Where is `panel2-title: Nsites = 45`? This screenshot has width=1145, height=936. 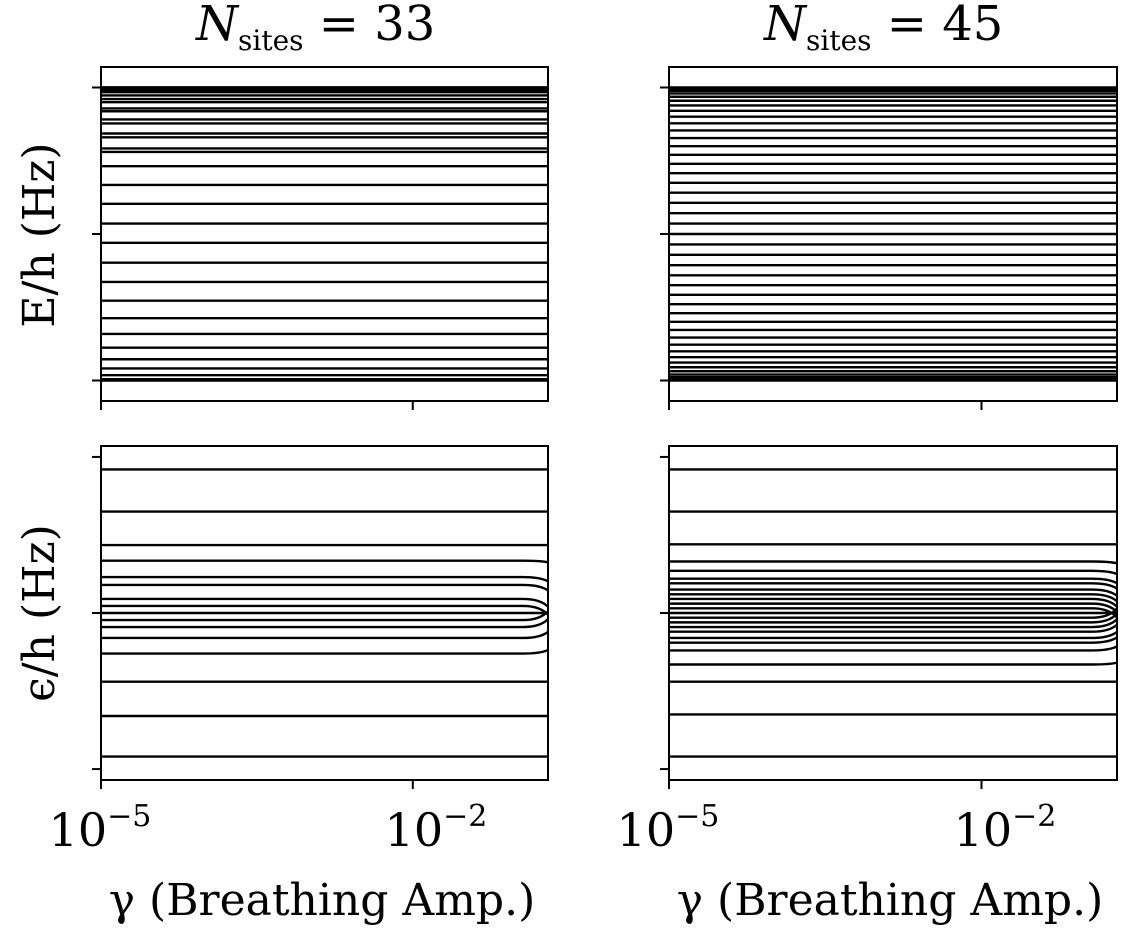 panel2-title: Nsites = 45 is located at coordinates (883, 28).